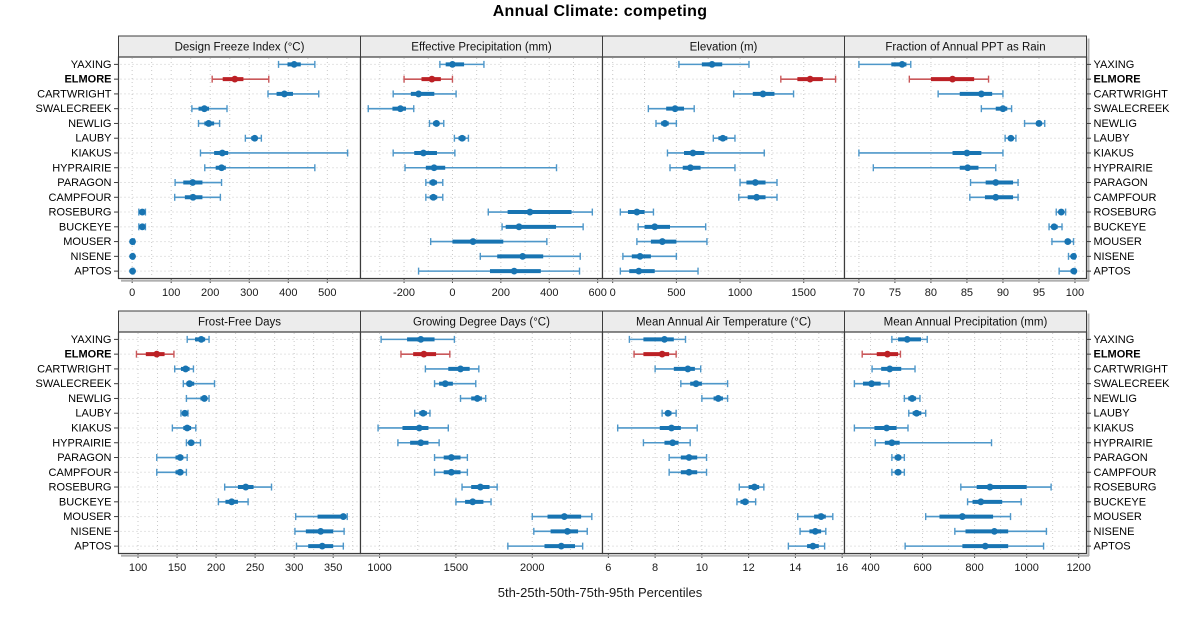 The width and height of the screenshot is (1200, 625). What do you see at coordinates (1114, 65) in the screenshot?
I see `station-label-right-yaxing: YAXING` at bounding box center [1114, 65].